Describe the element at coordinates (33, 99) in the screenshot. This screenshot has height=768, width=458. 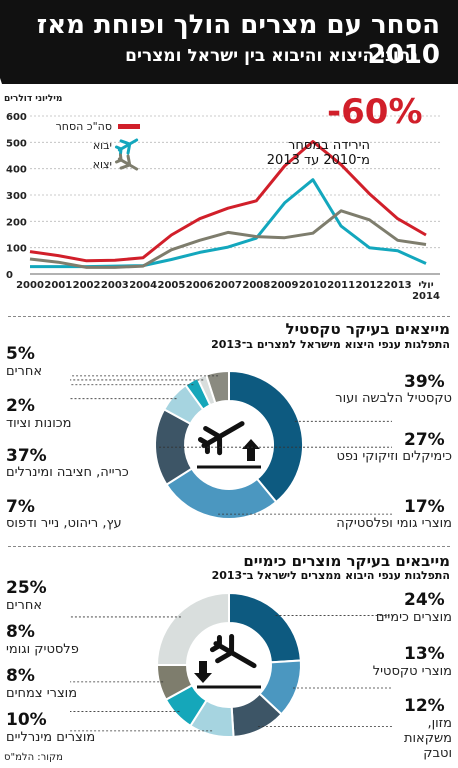
I see `y-axis-label: מיליוני דולרים` at that location.